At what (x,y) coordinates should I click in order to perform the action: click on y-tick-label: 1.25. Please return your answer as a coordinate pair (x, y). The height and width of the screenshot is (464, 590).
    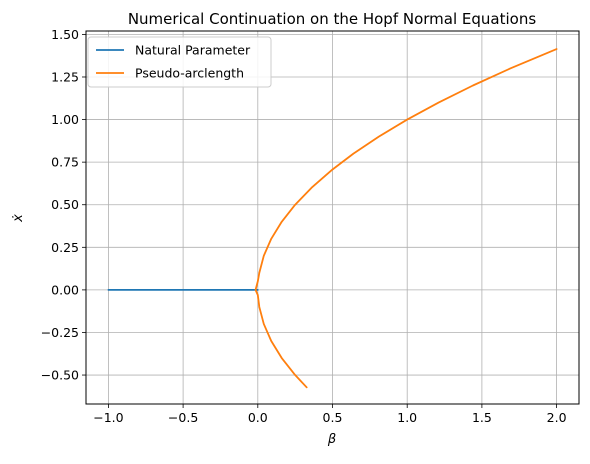
    Looking at the image, I should click on (65, 76).